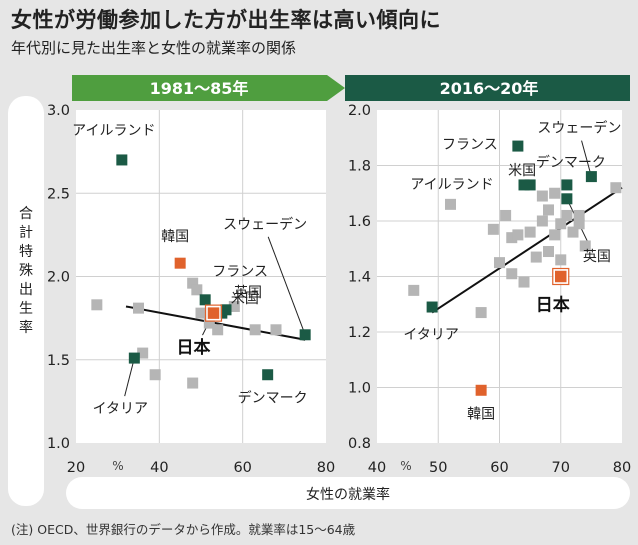  Describe the element at coordinates (470, 145) in the screenshot. I see `point-label: フランス` at that location.